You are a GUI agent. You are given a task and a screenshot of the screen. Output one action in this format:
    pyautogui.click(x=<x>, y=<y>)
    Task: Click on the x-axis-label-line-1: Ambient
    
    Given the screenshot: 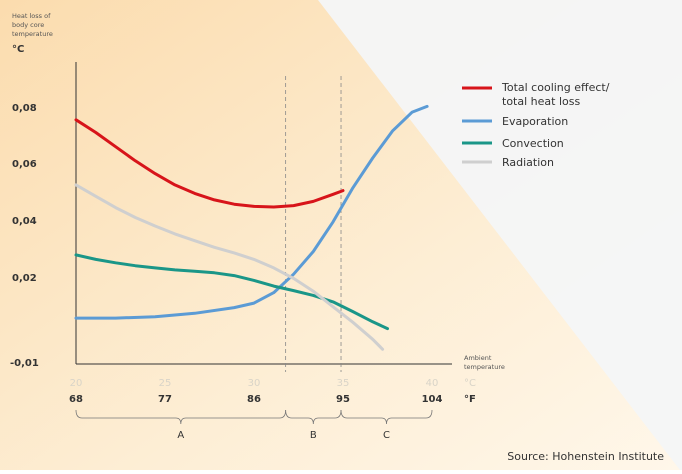 What is the action you would take?
    pyautogui.click(x=478, y=358)
    